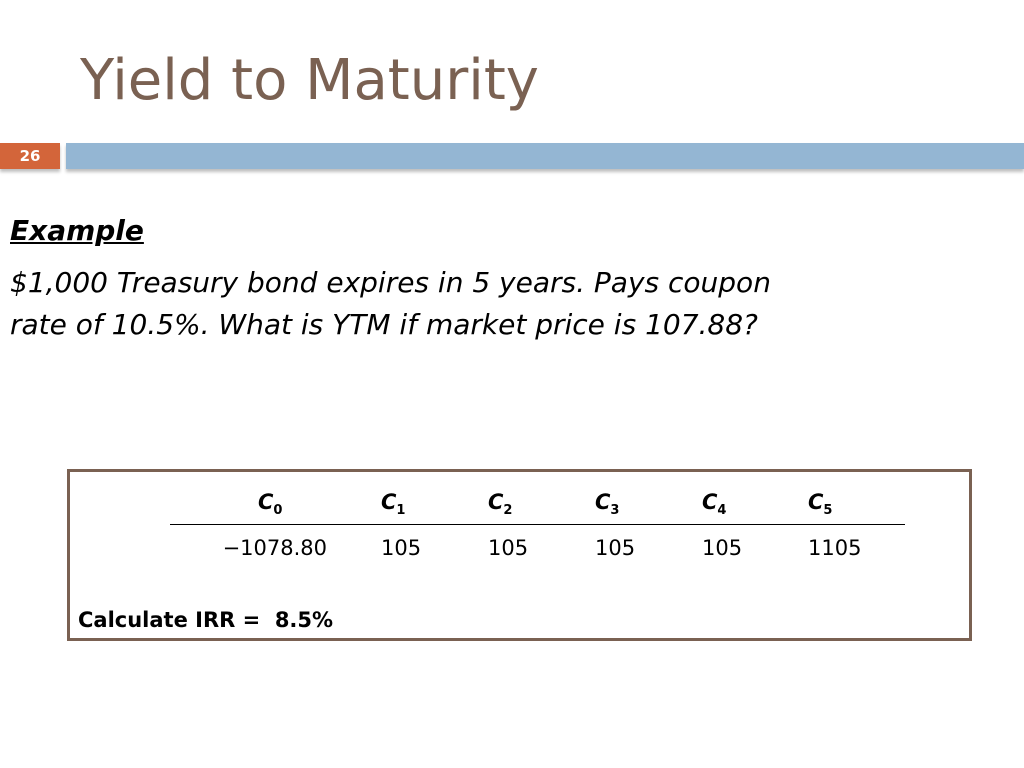  I want to click on heading: Example, so click(77, 230).